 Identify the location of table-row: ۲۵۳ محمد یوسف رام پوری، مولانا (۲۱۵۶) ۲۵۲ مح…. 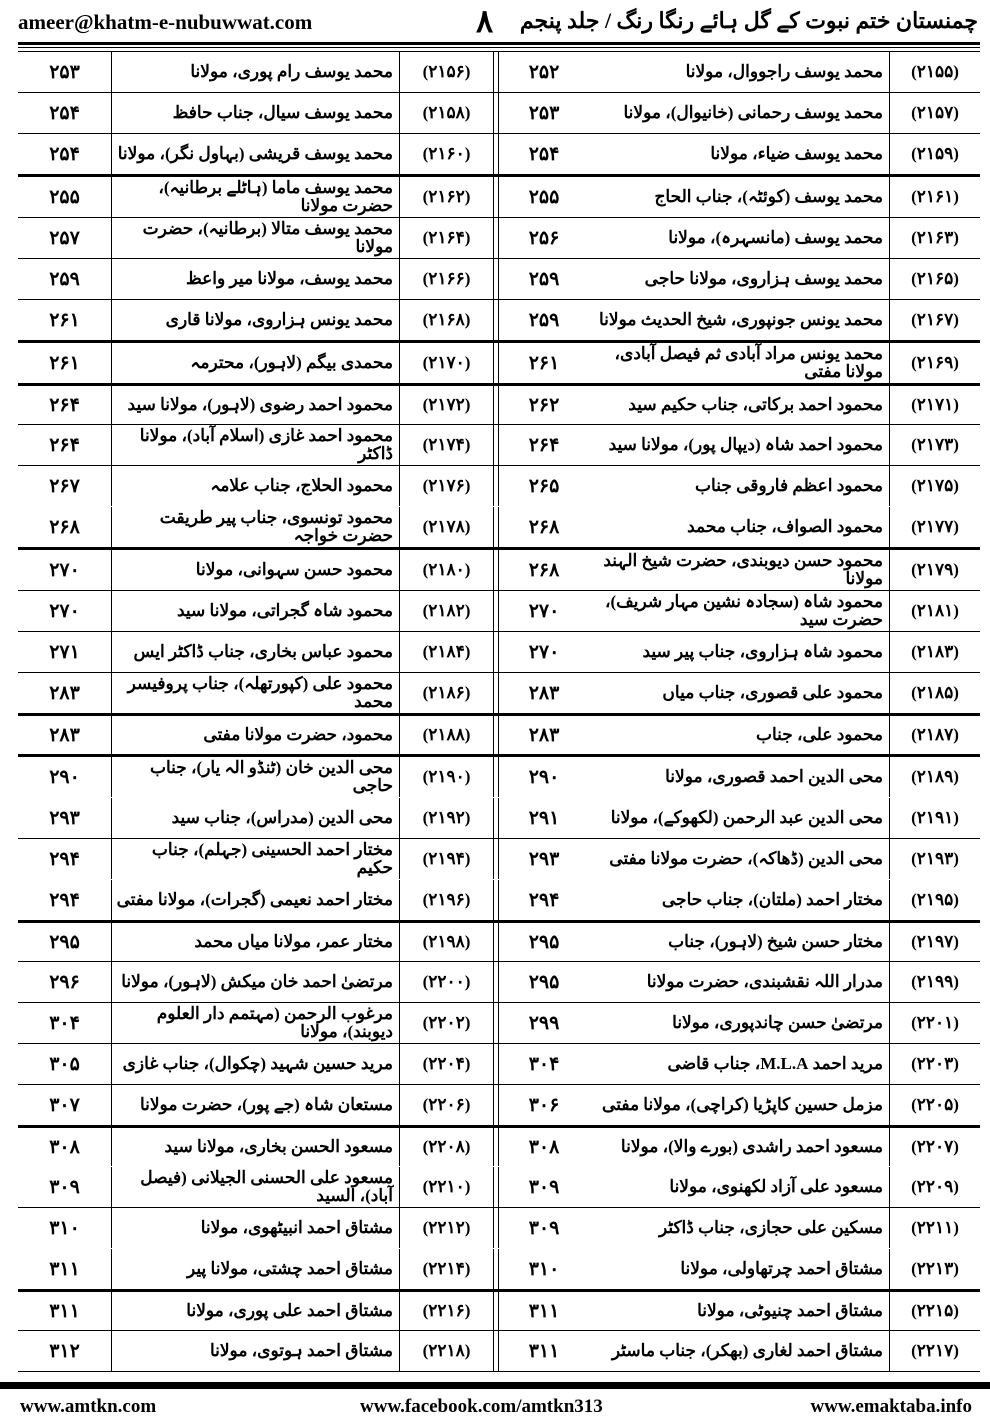
(499, 71).